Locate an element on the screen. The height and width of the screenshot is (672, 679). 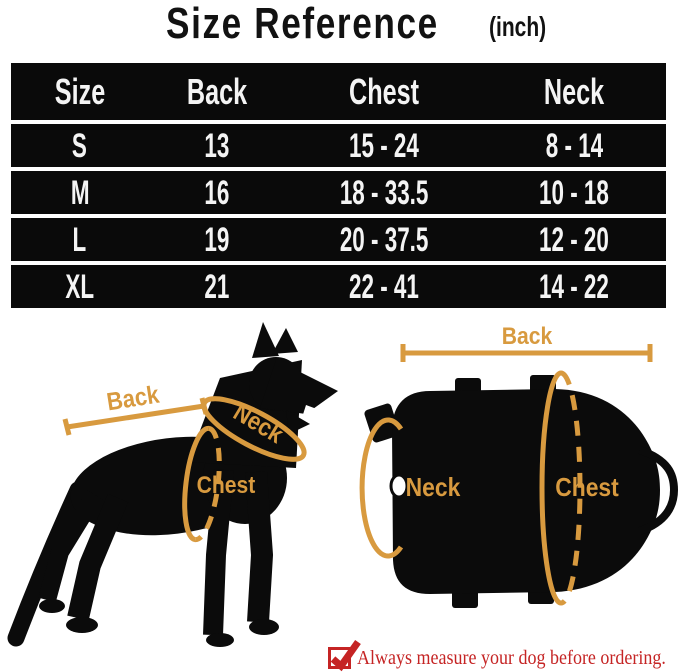
neck-value: 8 - 14 is located at coordinates (574, 145).